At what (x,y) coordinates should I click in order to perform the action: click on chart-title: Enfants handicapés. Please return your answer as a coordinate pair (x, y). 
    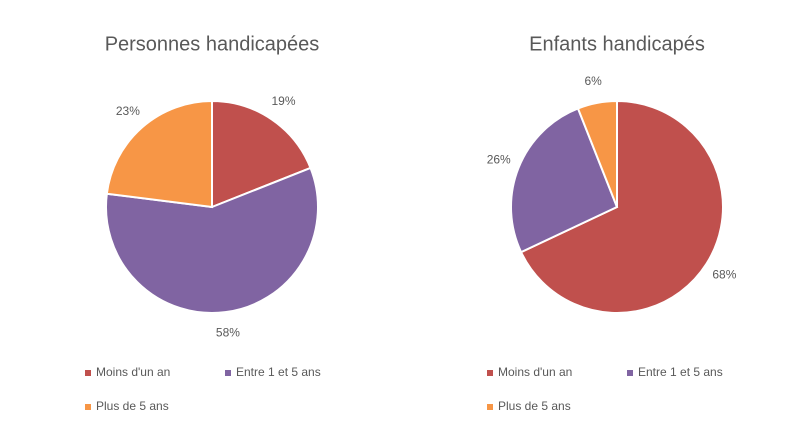
    Looking at the image, I should click on (617, 44).